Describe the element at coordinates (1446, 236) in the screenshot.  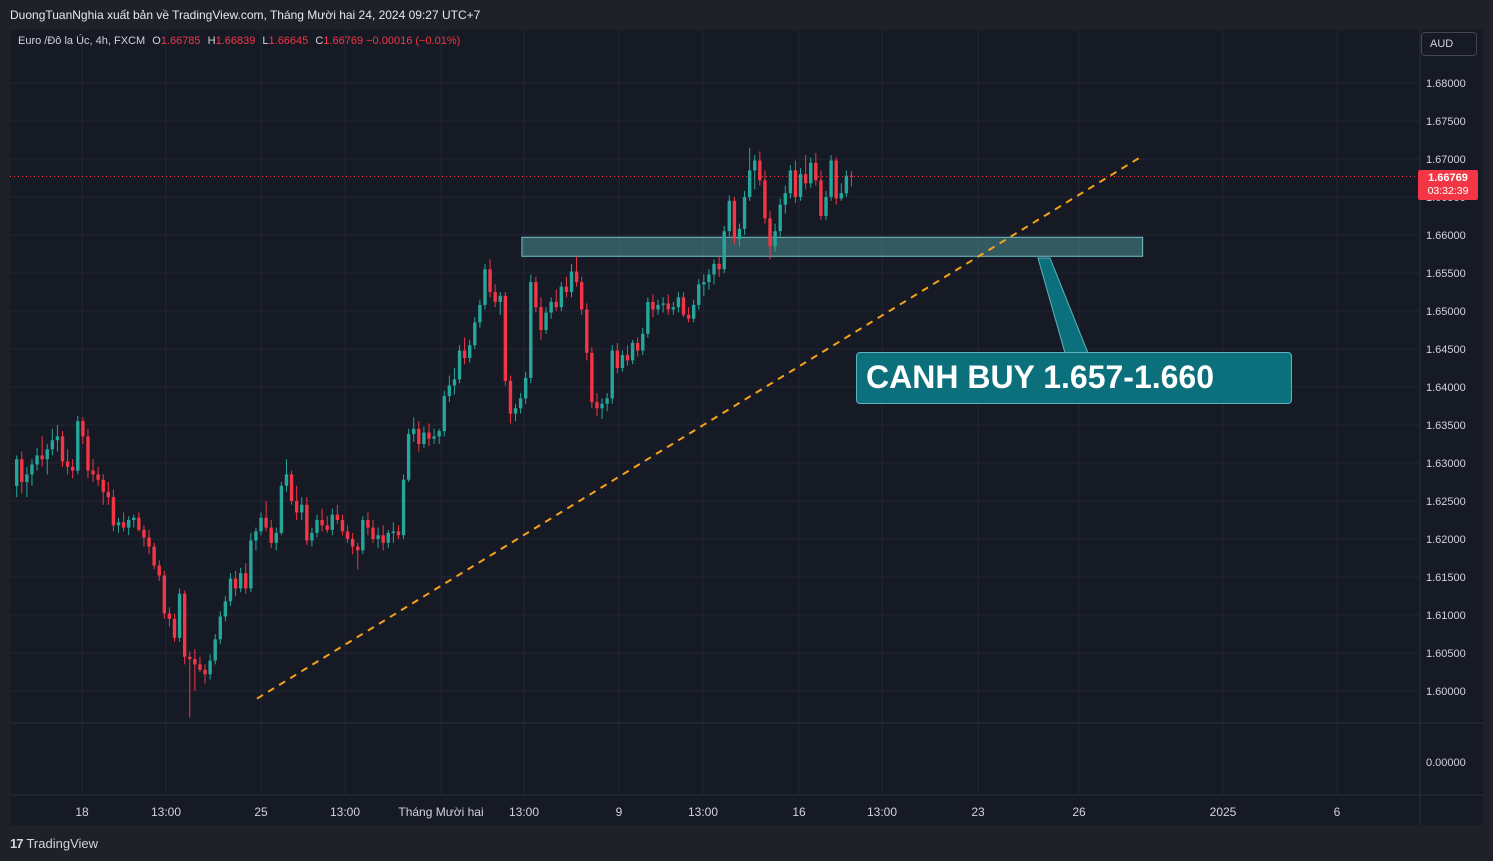
I see `price-tick-label: 1.66000` at that location.